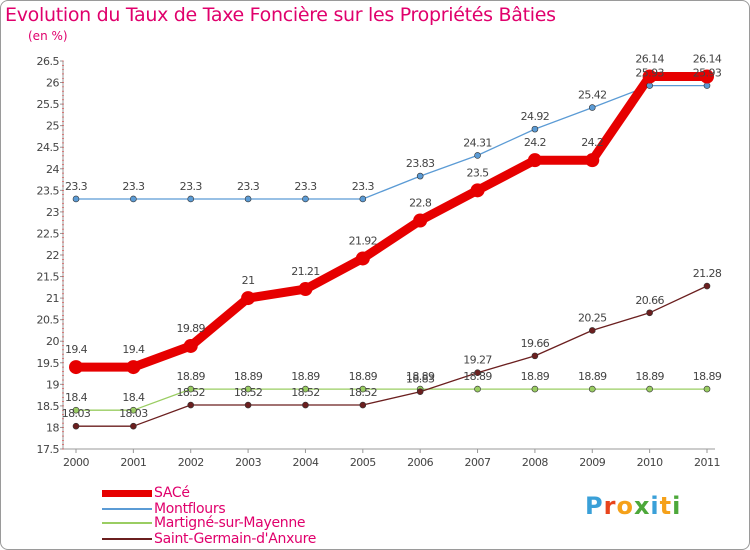 This screenshot has height=550, width=750. What do you see at coordinates (48, 36) in the screenshot?
I see `y-unit-label: (en %)` at bounding box center [48, 36].